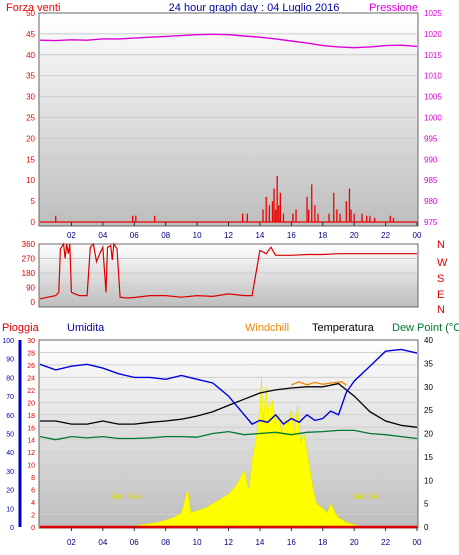  I want to click on humidity-tick-label: 90, so click(10, 360).